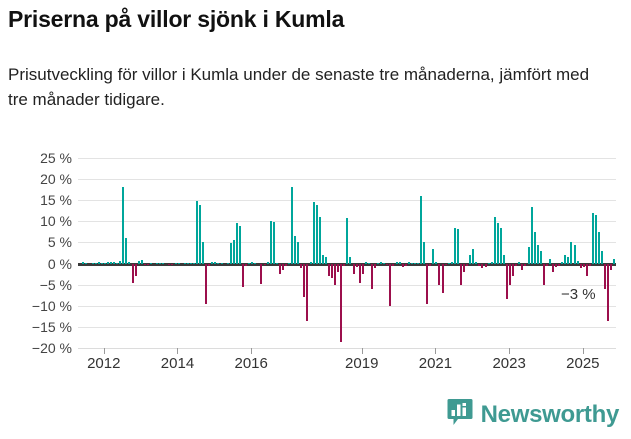 Image resolution: width=631 pixels, height=439 pixels. What do you see at coordinates (251, 363) in the screenshot?
I see `x-axis-tick-label: 2016` at bounding box center [251, 363].